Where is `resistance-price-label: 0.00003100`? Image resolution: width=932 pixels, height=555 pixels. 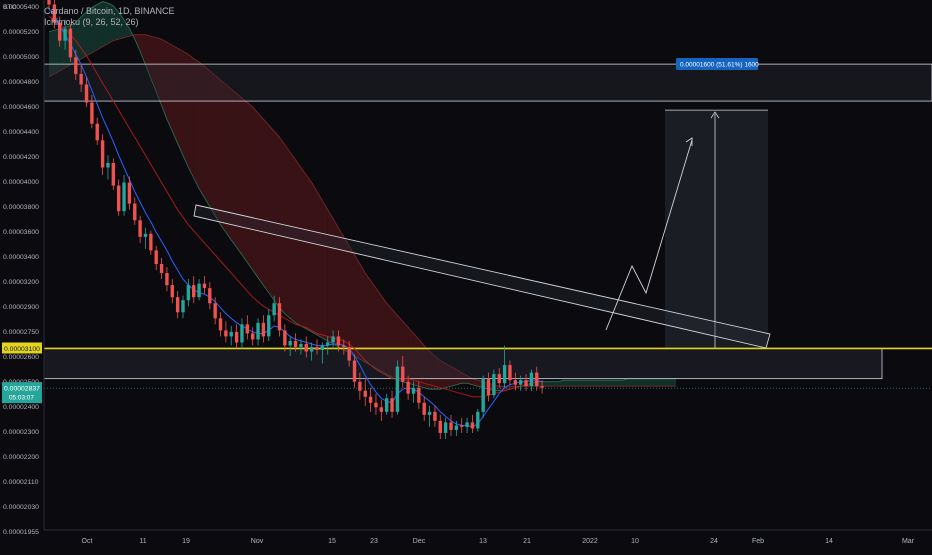 resistance-price-label: 0.00003100 is located at coordinates (22, 349).